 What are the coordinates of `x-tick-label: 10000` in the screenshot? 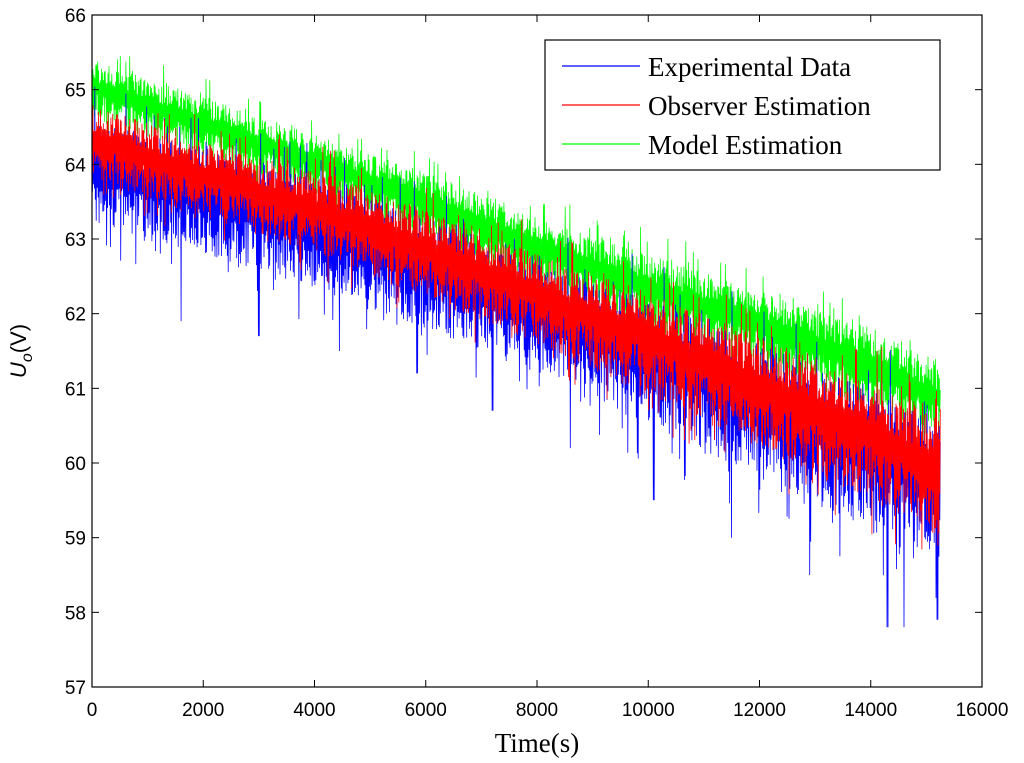 It's located at (648, 710).